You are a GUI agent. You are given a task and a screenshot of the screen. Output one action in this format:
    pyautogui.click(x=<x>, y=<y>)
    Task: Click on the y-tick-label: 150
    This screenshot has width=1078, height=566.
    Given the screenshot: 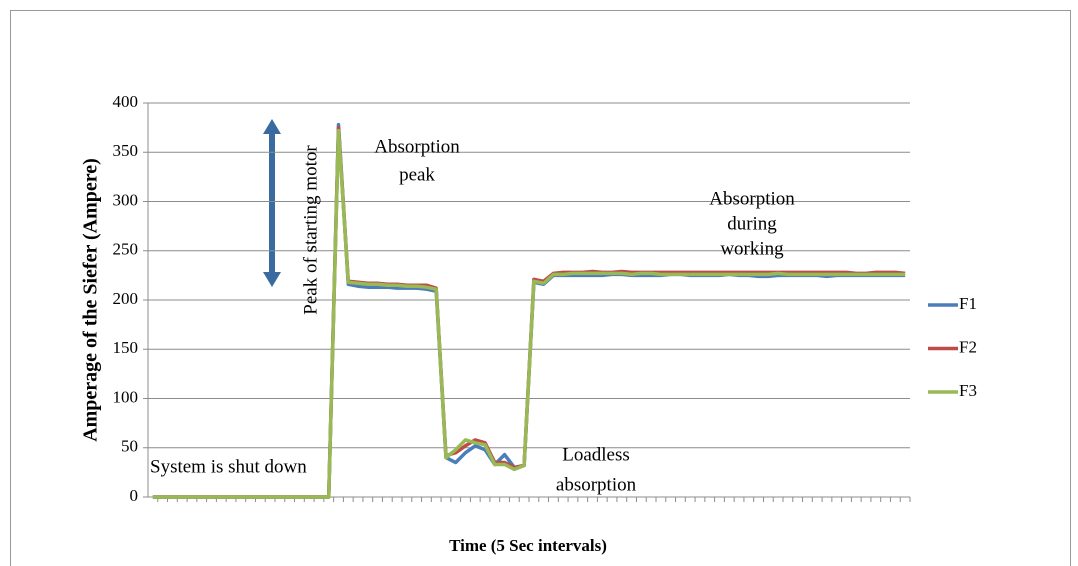 What is the action you would take?
    pyautogui.click(x=126, y=347)
    